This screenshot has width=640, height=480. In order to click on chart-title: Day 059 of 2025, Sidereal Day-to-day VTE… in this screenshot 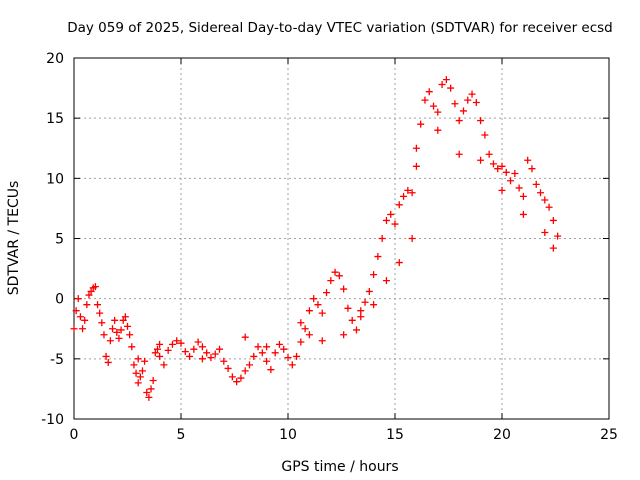, I will do `click(340, 28)`.